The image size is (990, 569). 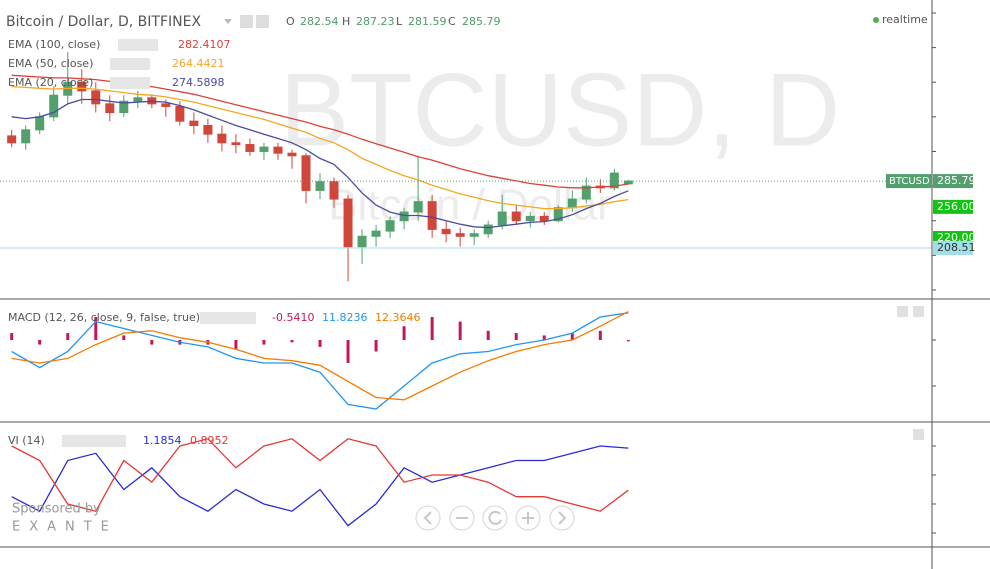 I want to click on legend-name: EMA (20, close), so click(x=50, y=82).